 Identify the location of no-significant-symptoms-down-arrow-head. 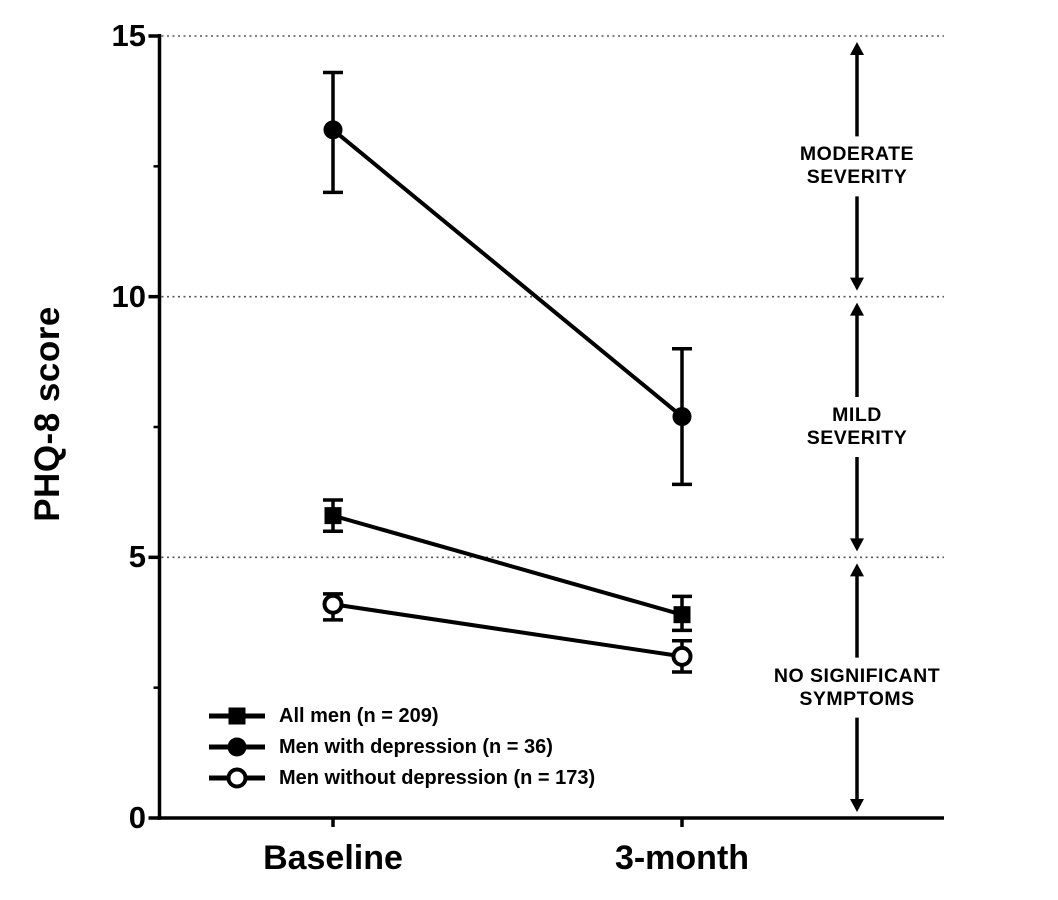
(857, 805).